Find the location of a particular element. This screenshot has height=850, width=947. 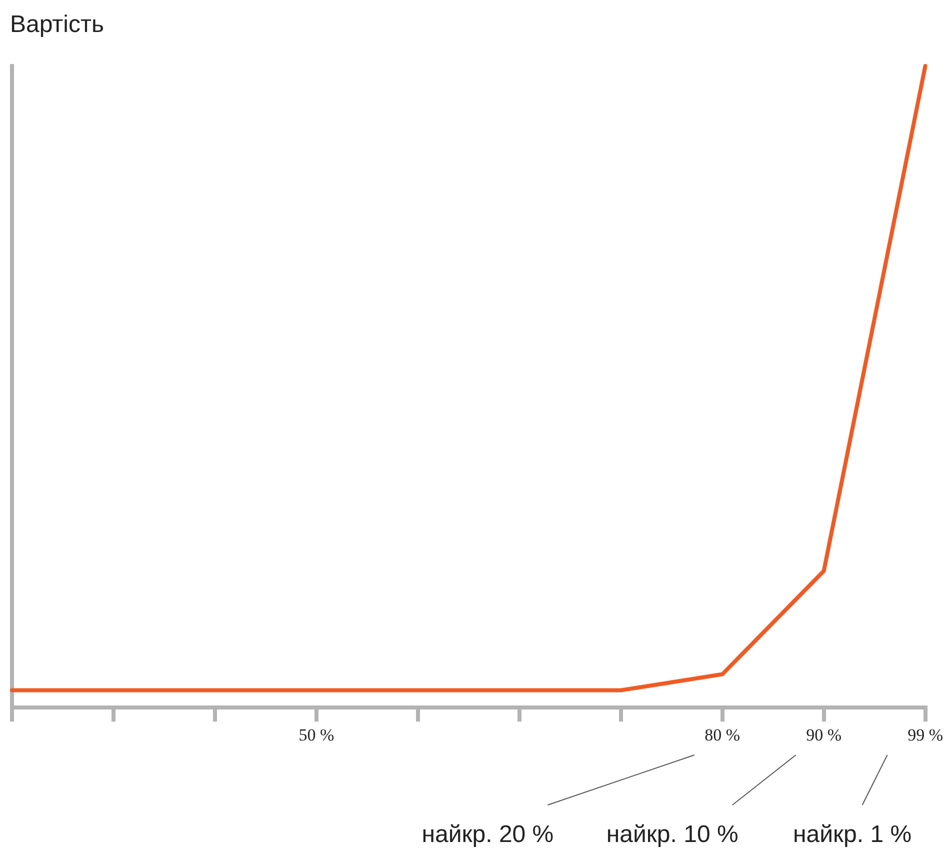

x-tick-label: 99 % is located at coordinates (926, 734).